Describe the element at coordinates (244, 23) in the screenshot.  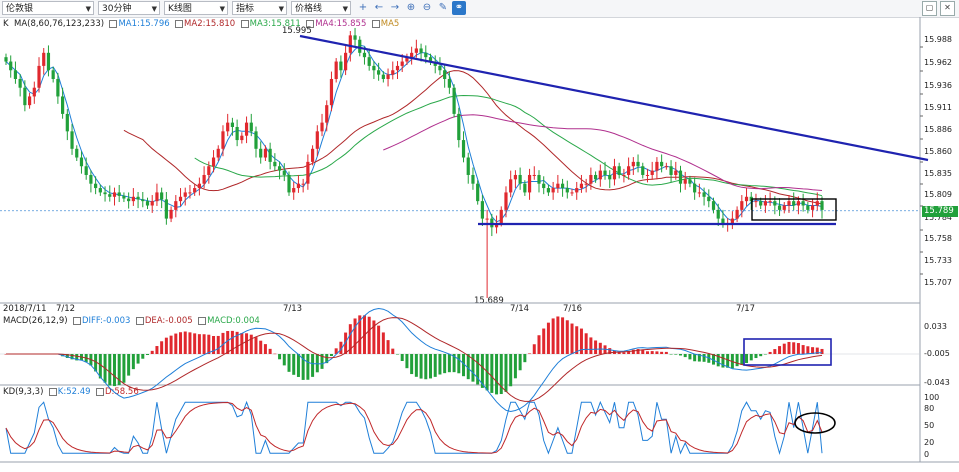
I see `ma3-checkbox` at that location.